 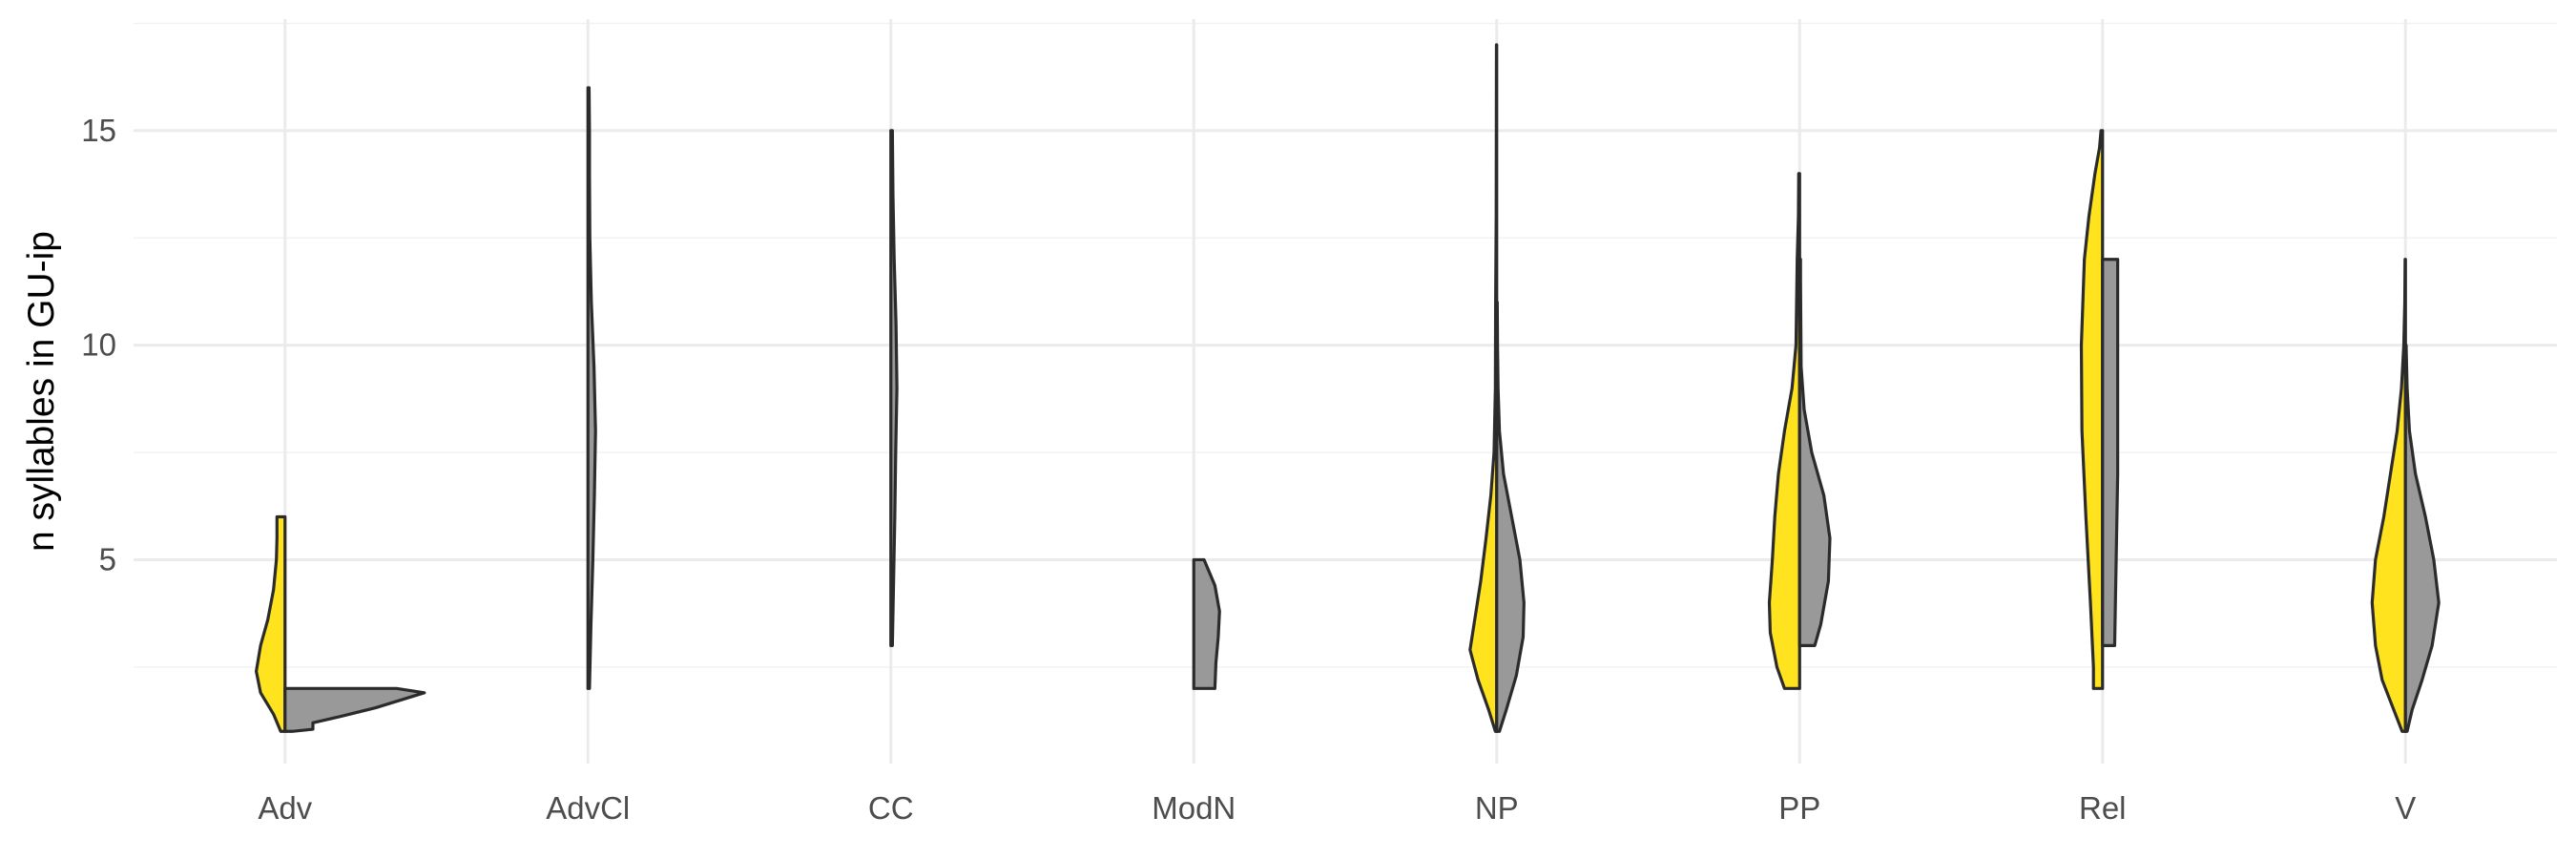 I want to click on x-tick-labels: Adv AdvCl CC ModN NP PP Rel V, so click(x=1337, y=808).